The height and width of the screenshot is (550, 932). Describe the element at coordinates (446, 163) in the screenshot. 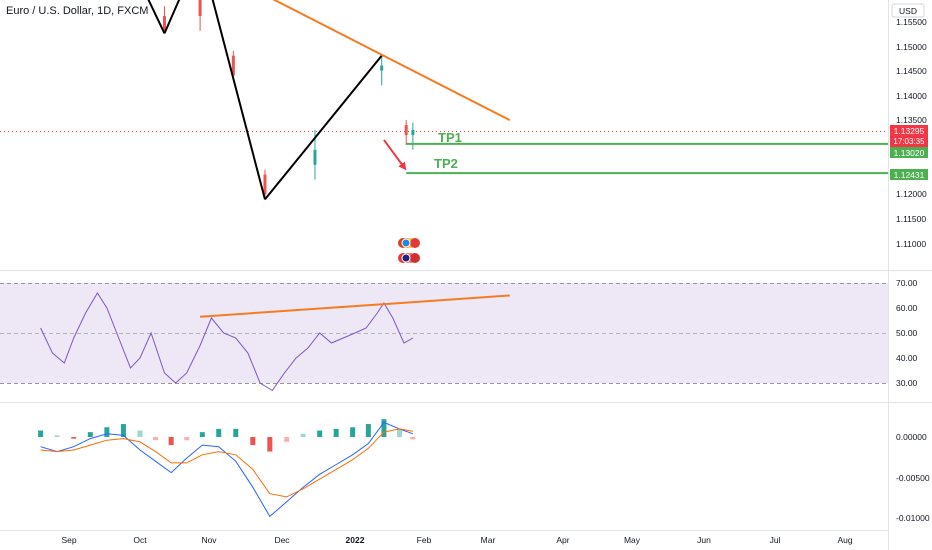

I see `tp2-label: TP2` at that location.